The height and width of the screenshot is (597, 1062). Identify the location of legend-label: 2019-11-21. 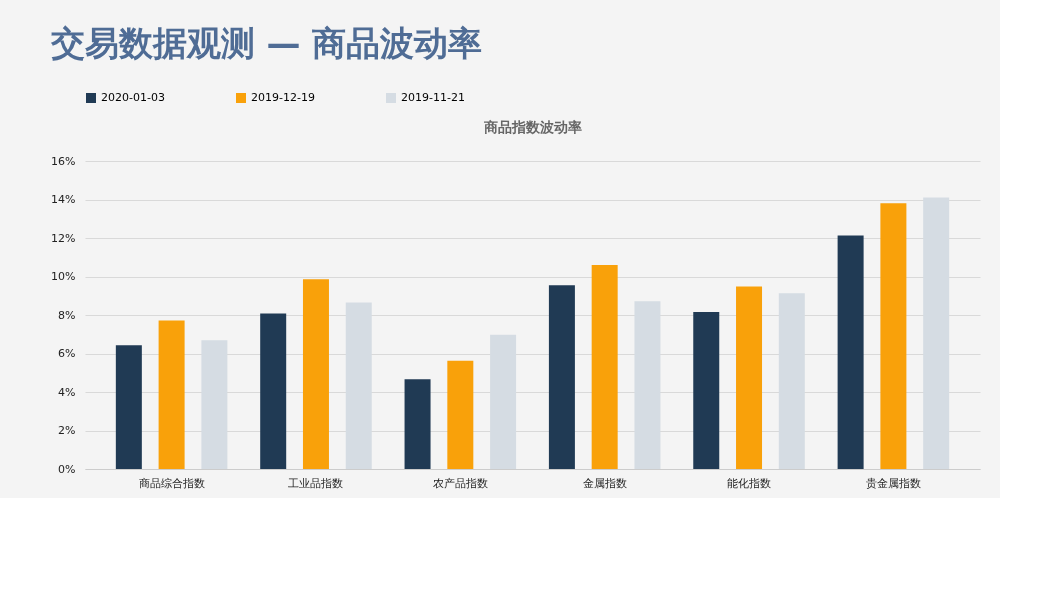
(433, 97).